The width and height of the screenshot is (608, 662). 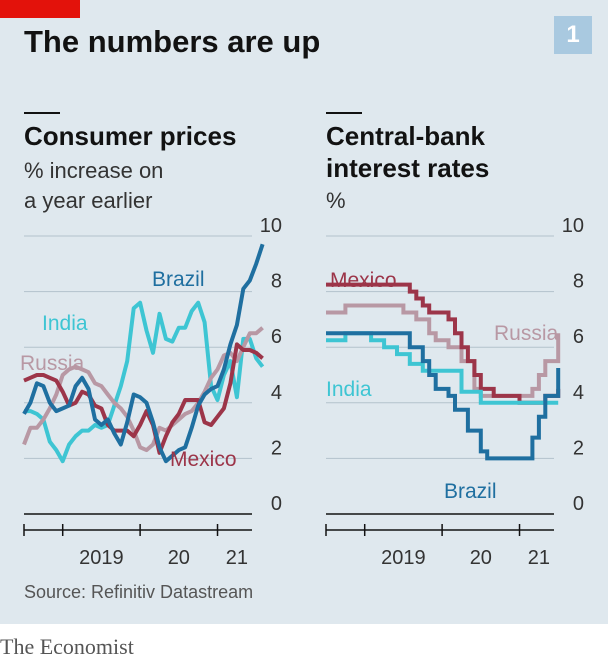 I want to click on left-chart-subtitle-line2: a year earlier, so click(x=88, y=200).